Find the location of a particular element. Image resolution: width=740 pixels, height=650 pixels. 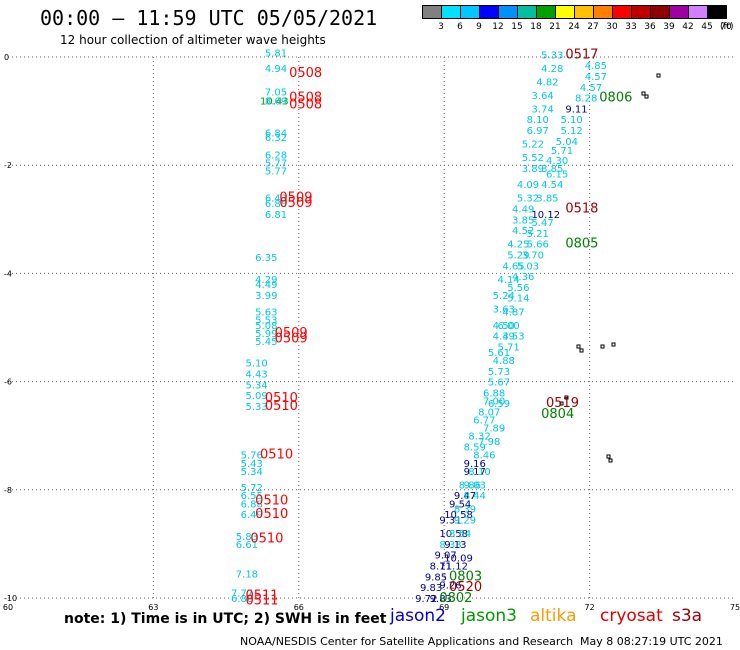

wave-height-point: 8.86 is located at coordinates (470, 485).